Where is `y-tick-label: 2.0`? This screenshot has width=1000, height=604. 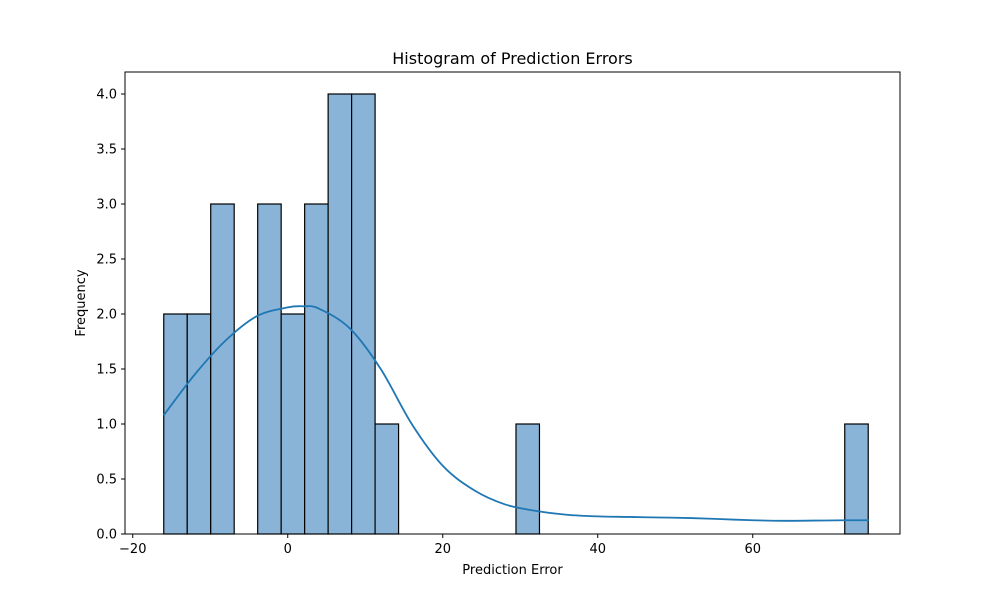 y-tick-label: 2.0 is located at coordinates (106, 315).